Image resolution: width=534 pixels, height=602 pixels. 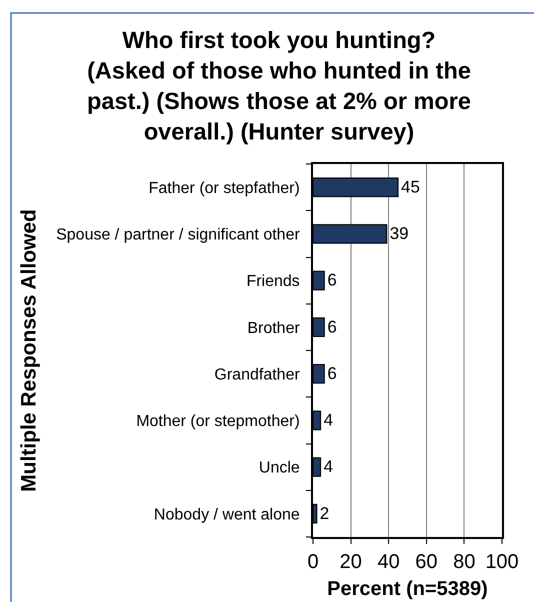 I want to click on data-label: 39, so click(x=399, y=234).